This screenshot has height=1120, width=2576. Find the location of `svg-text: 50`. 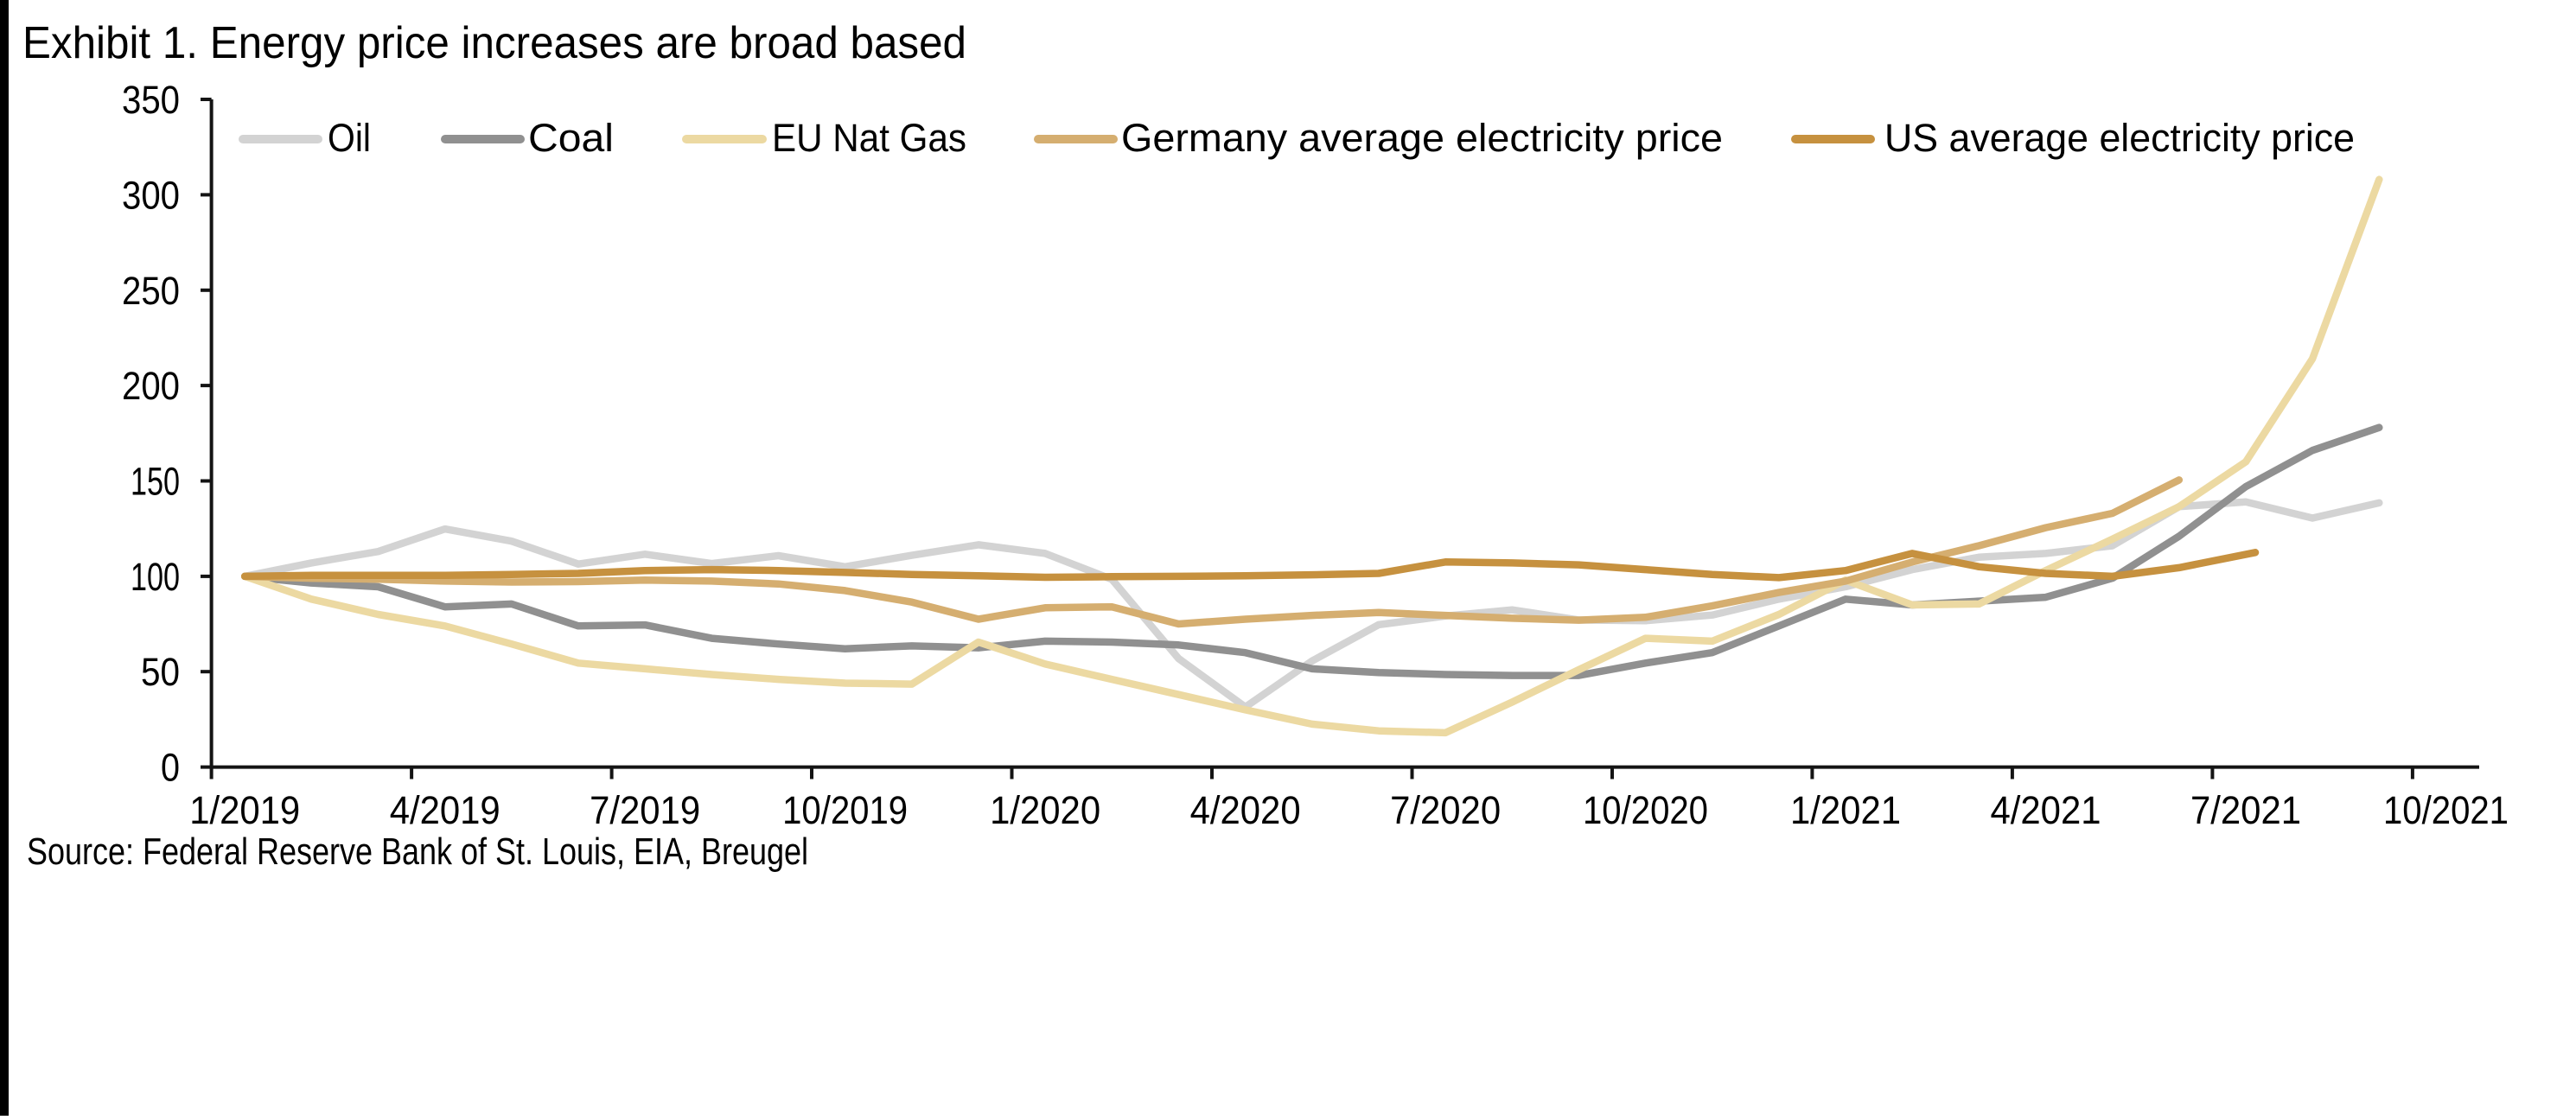

svg-text: 50 is located at coordinates (160, 672).